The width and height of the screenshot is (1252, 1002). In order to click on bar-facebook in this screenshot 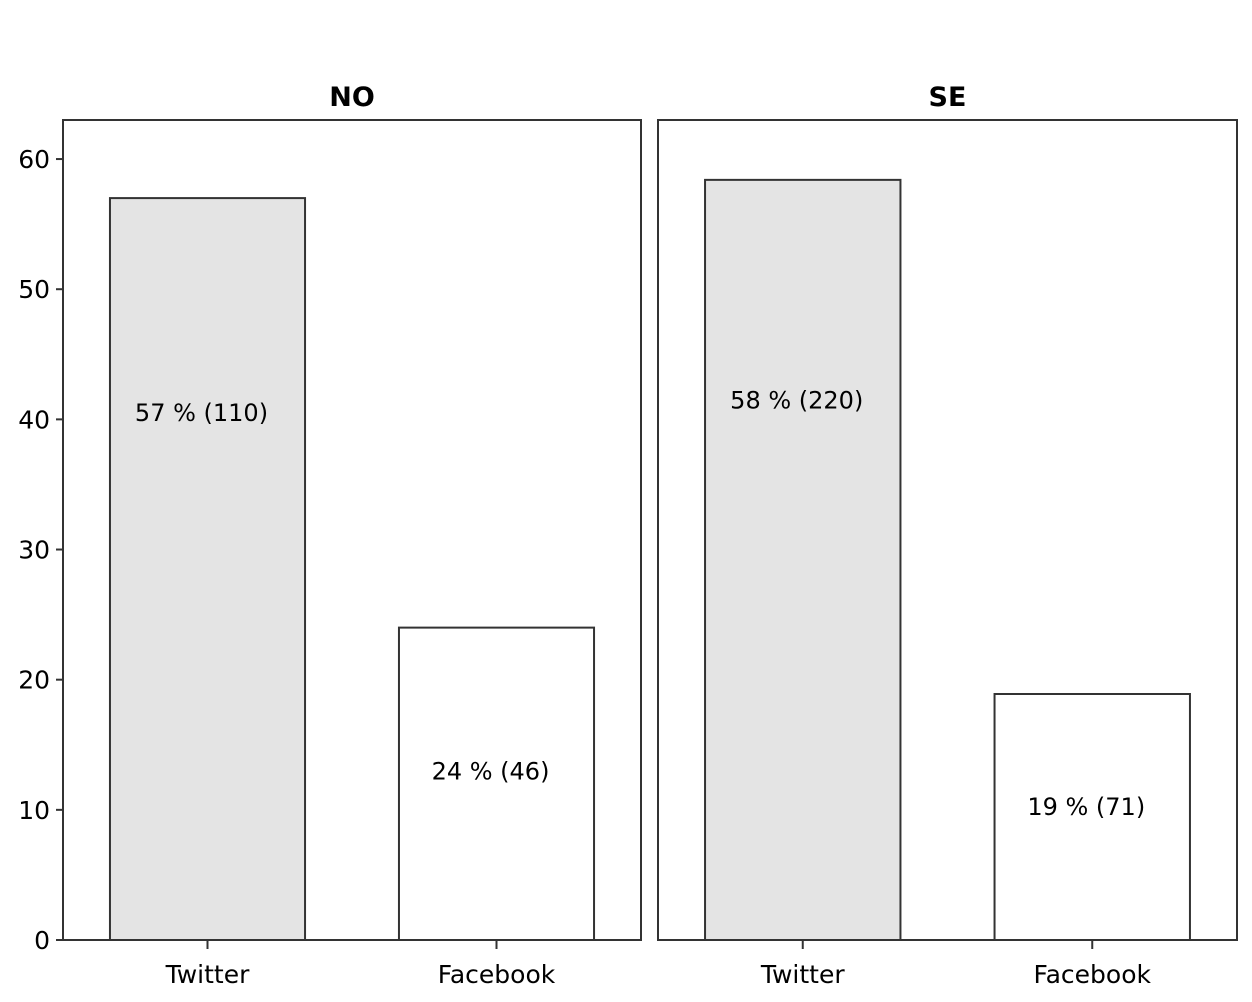, I will do `click(1092, 817)`.